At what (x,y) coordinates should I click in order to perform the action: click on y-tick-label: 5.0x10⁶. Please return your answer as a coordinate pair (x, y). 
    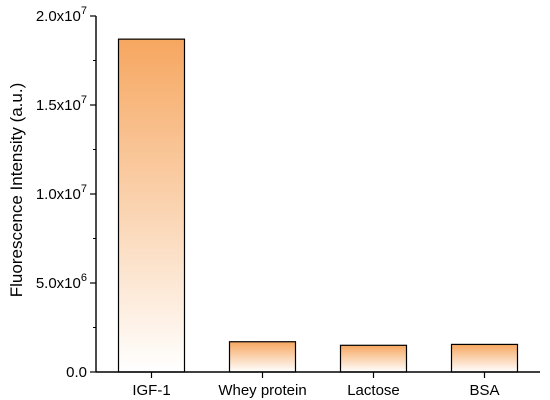
    Looking at the image, I should click on (61, 282).